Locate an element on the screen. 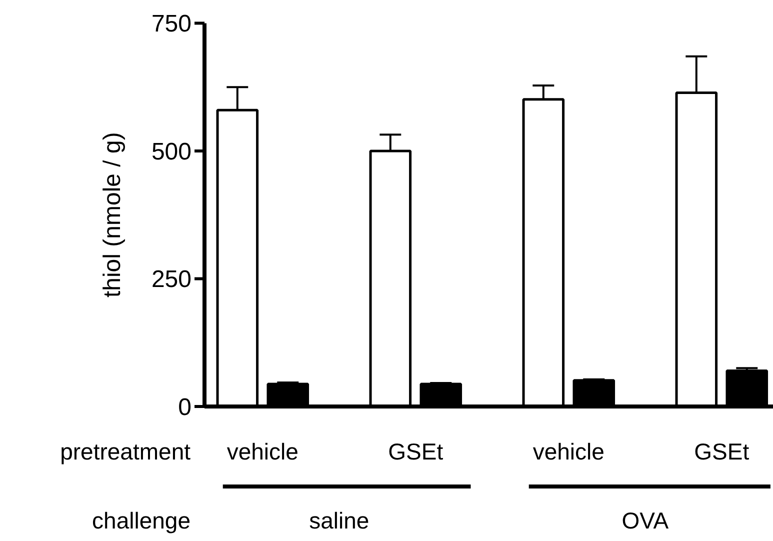 The width and height of the screenshot is (773, 541). text: pretreatment is located at coordinates (126, 451).